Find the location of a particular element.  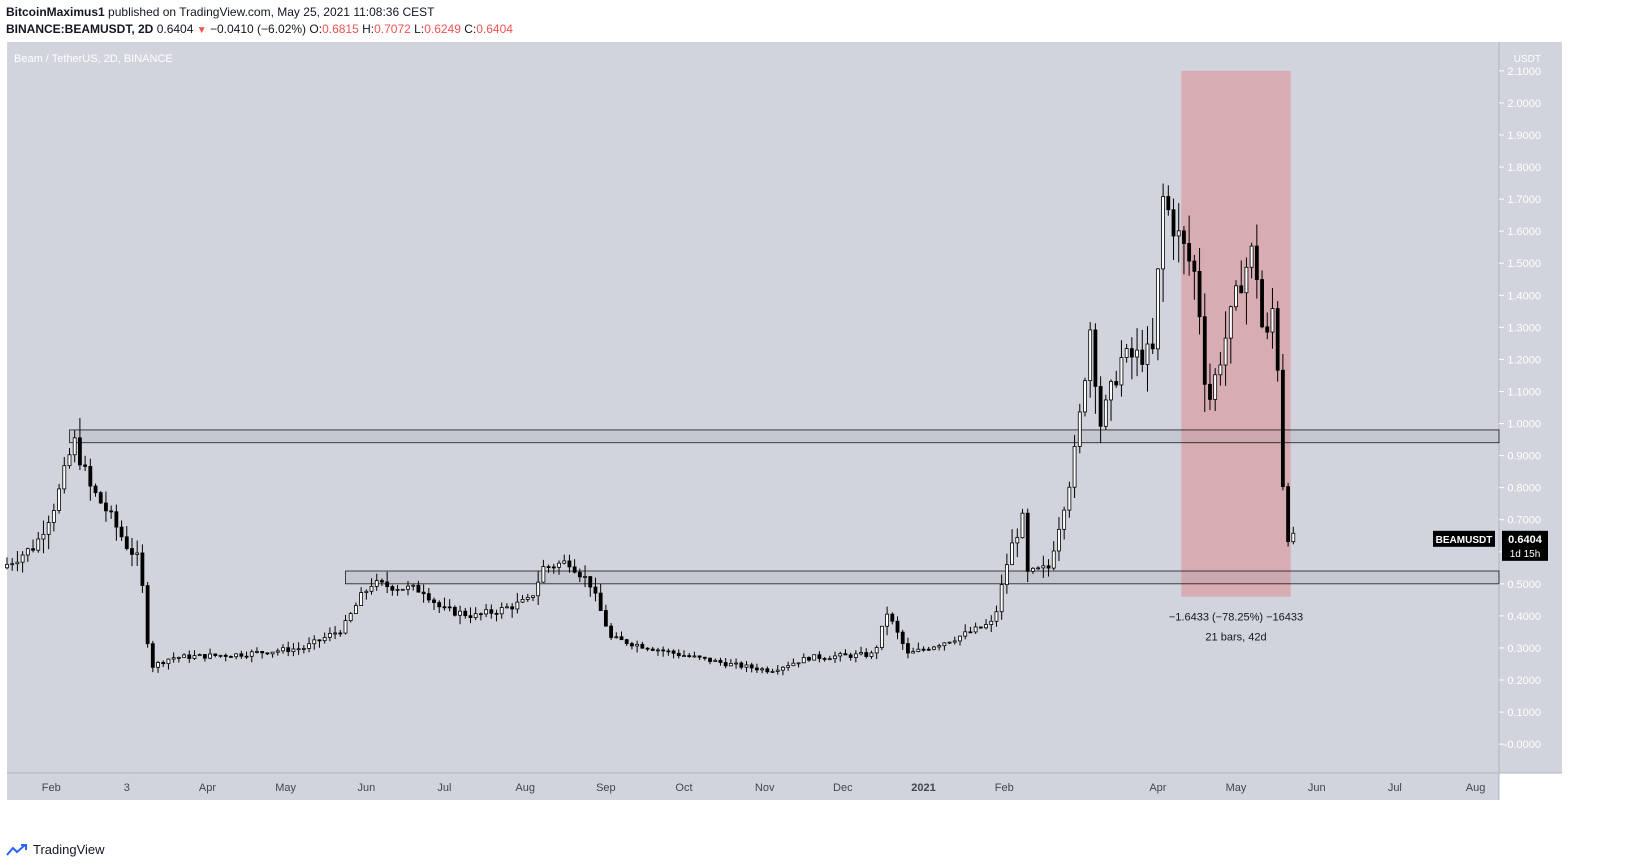

last-price-value: 0.6404 is located at coordinates (1525, 540).